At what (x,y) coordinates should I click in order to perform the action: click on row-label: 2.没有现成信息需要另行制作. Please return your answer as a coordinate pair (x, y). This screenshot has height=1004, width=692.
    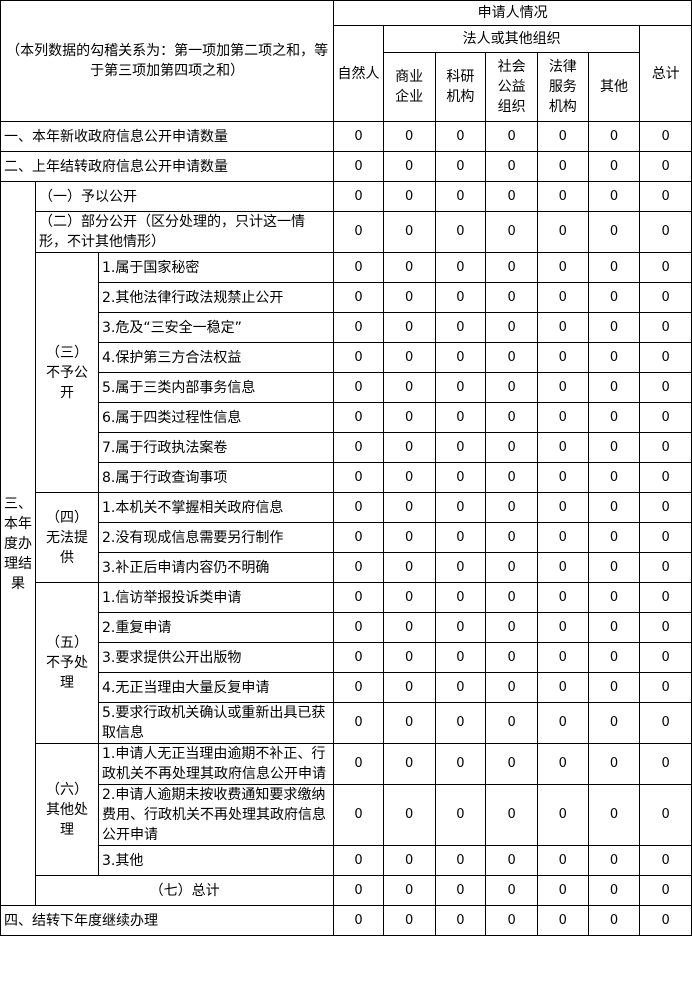
    Looking at the image, I should click on (216, 537).